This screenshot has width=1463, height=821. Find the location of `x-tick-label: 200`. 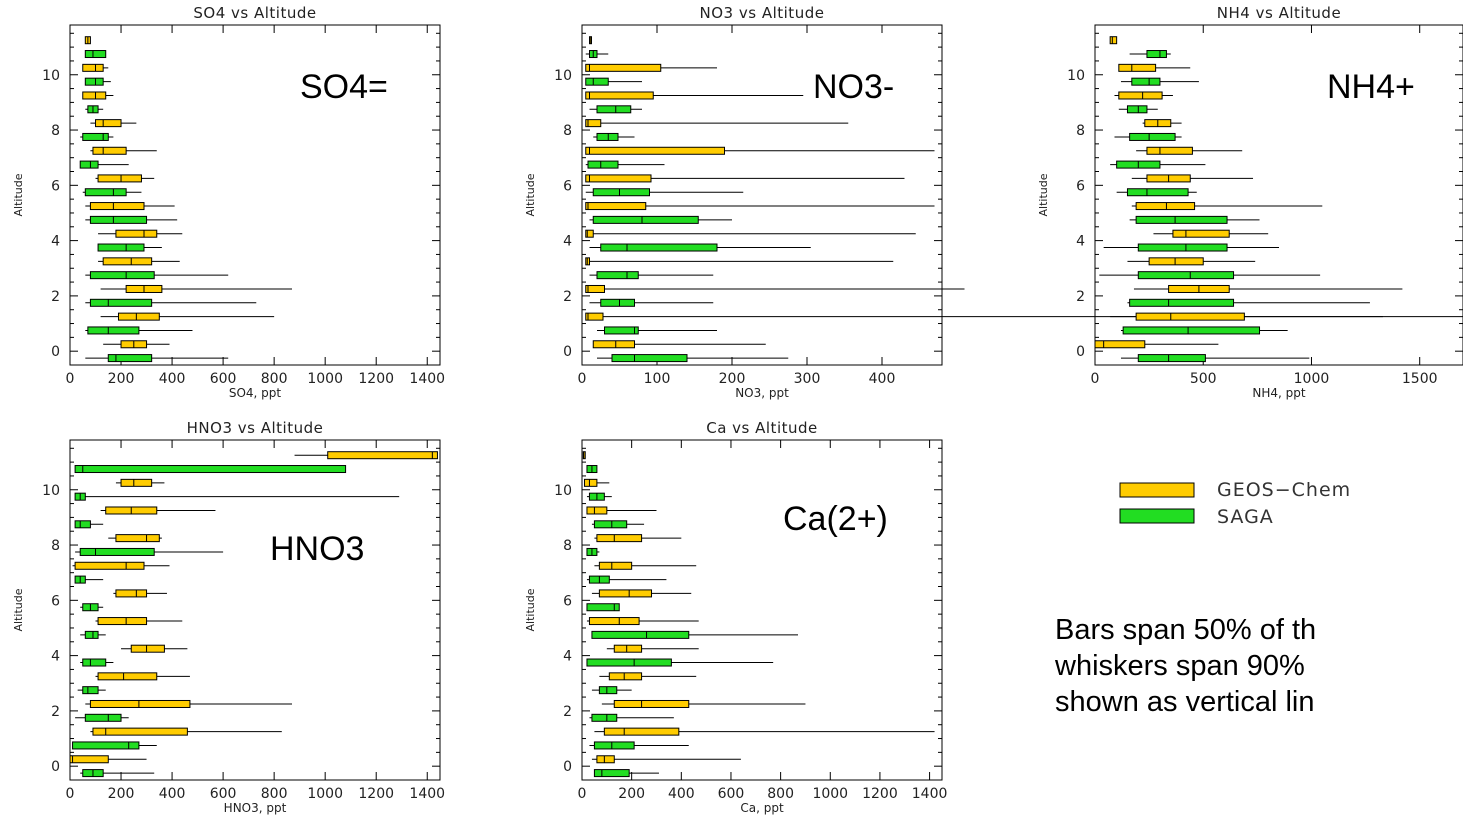

x-tick-label: 200 is located at coordinates (631, 794).